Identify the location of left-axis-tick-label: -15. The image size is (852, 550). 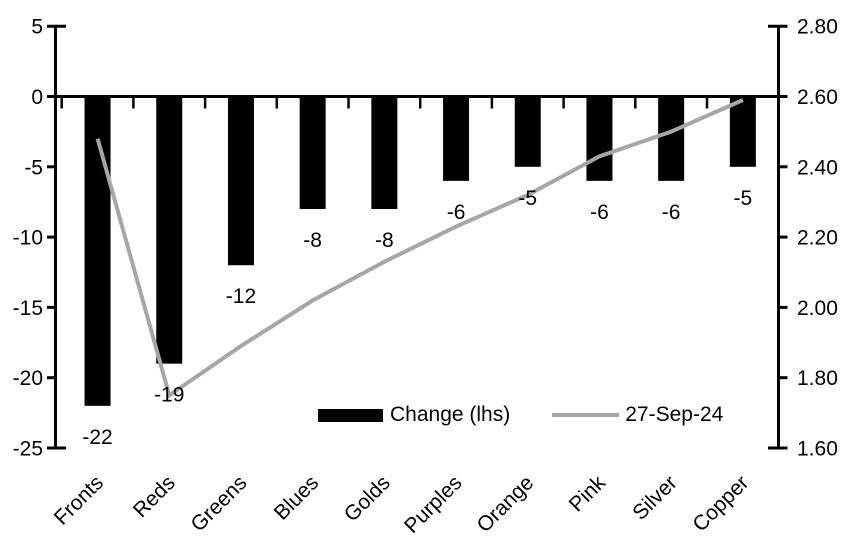
(28, 308).